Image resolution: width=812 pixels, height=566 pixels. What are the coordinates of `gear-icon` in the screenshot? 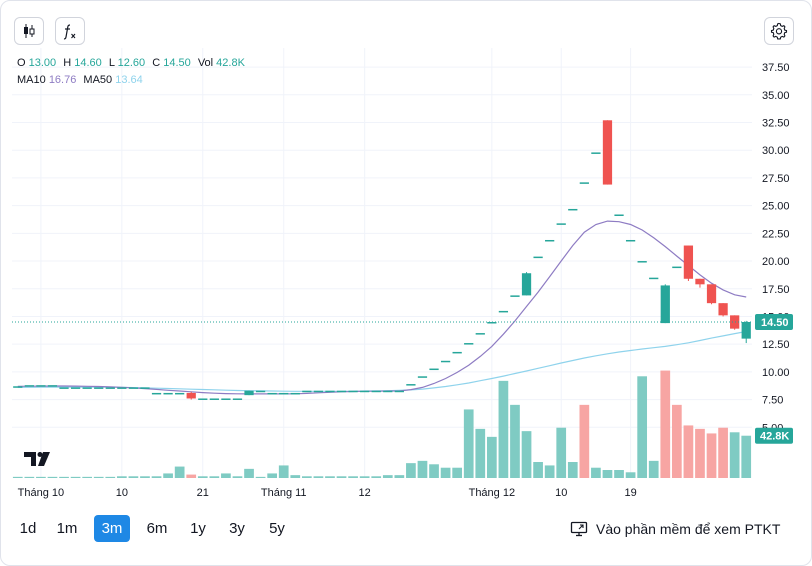 It's located at (779, 31).